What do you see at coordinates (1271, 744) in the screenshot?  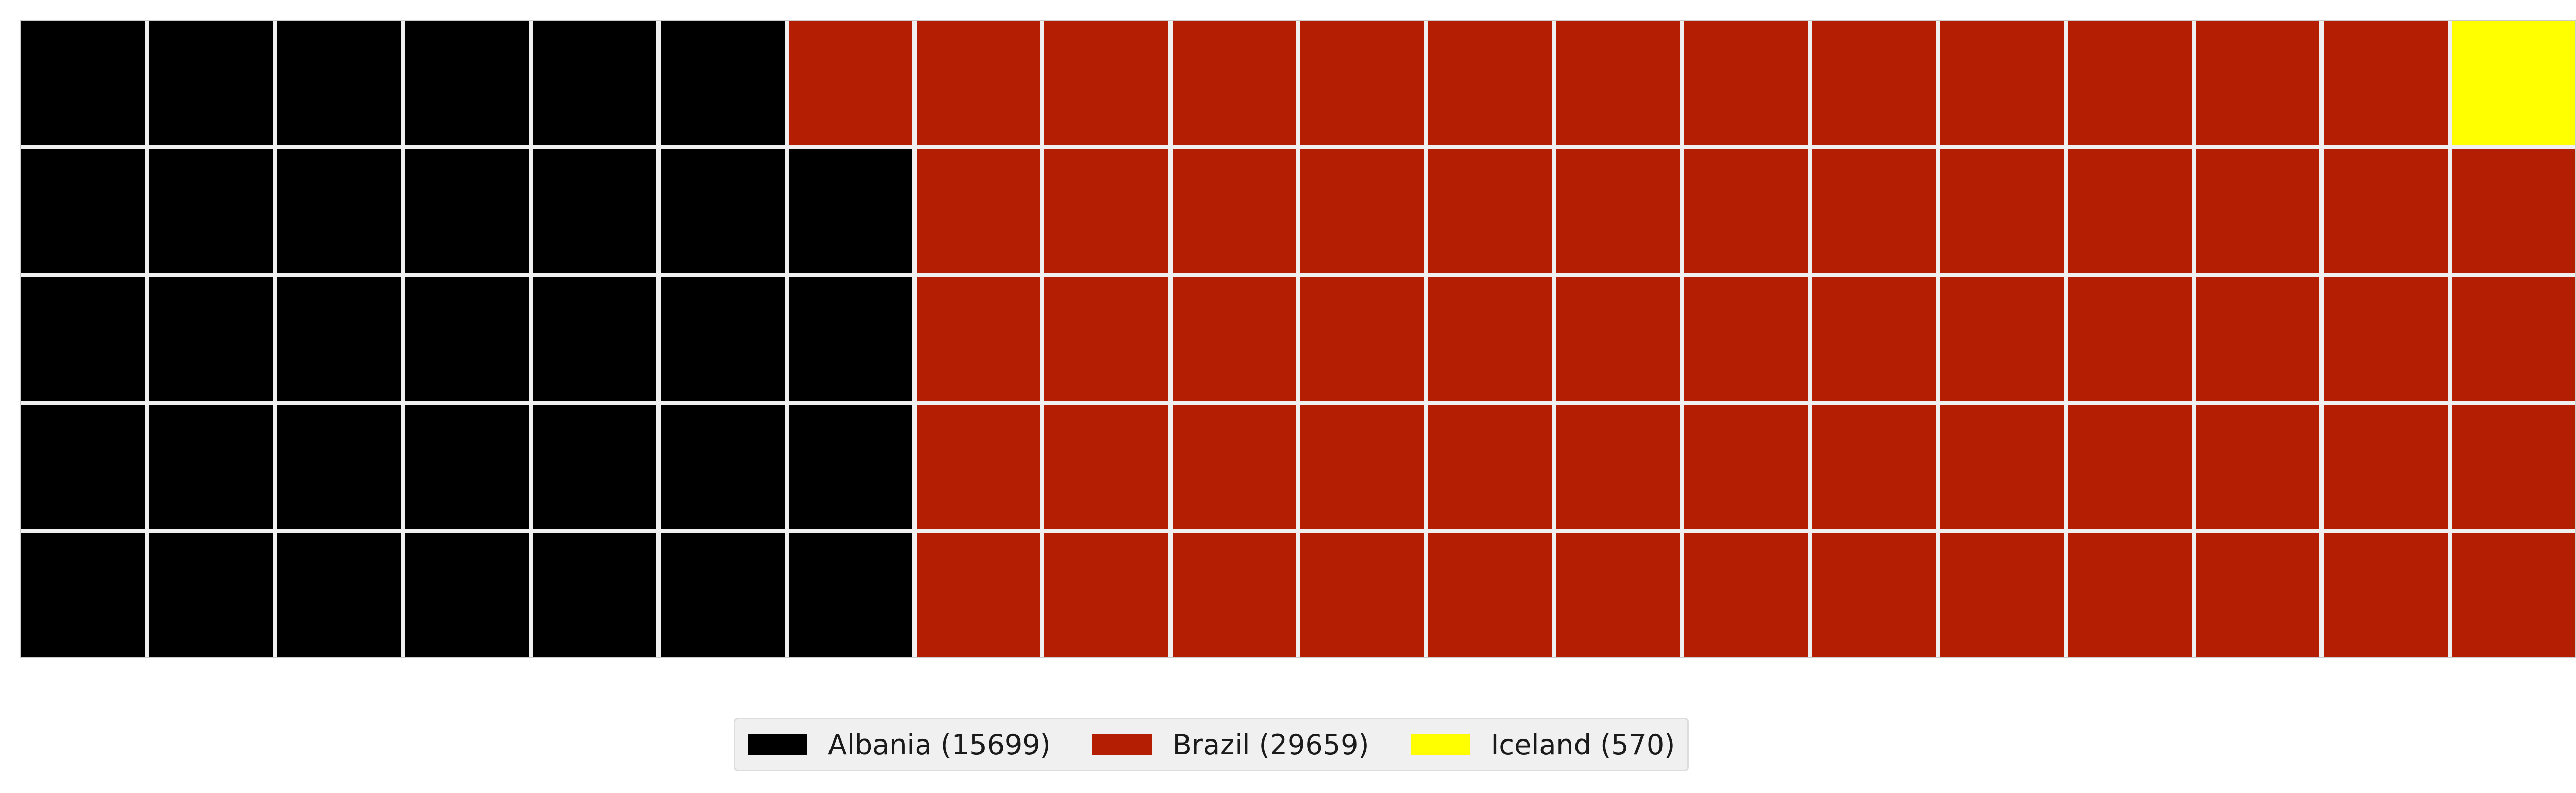 I see `legend-label-brazil: Brazil (29659)` at bounding box center [1271, 744].